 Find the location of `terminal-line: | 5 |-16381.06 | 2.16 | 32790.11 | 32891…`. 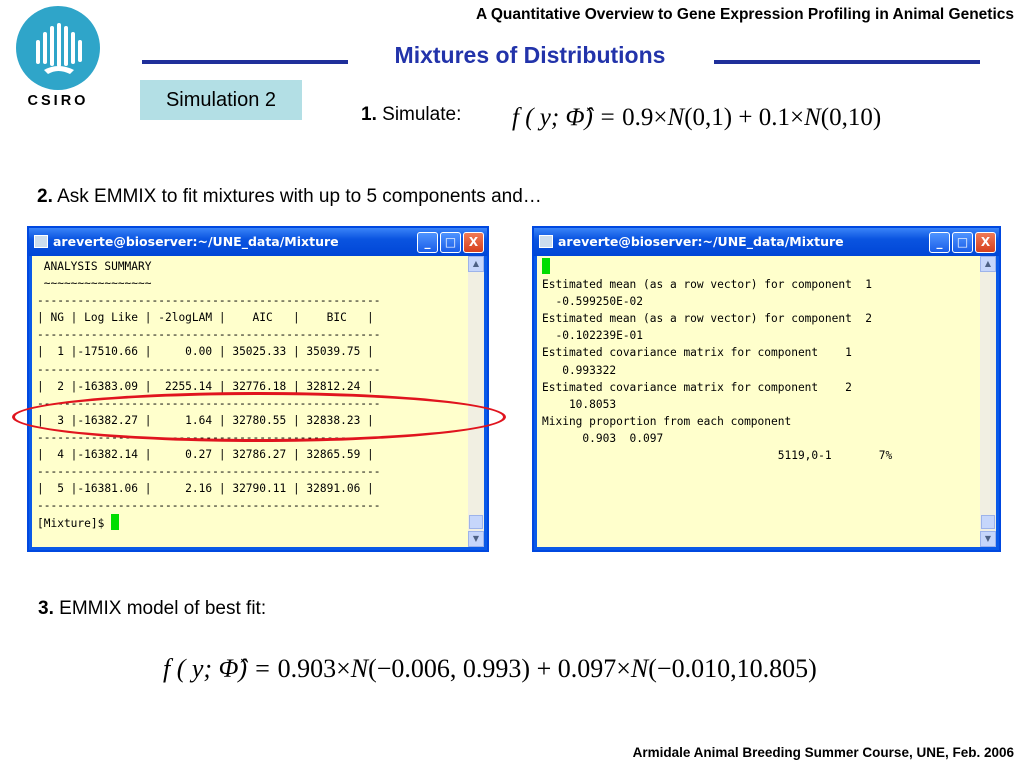

terminal-line: | 5 |-16381.06 | 2.16 | 32790.11 | 32891… is located at coordinates (205, 489).